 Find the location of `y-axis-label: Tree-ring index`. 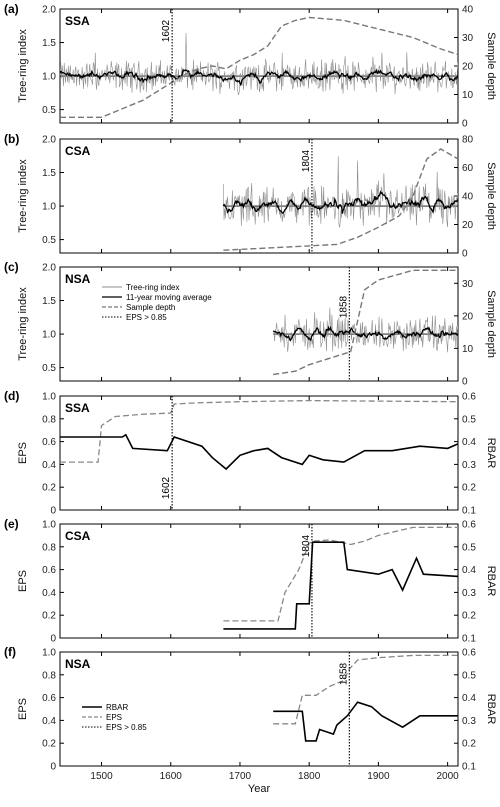

y-axis-label: Tree-ring index is located at coordinates (23, 196).